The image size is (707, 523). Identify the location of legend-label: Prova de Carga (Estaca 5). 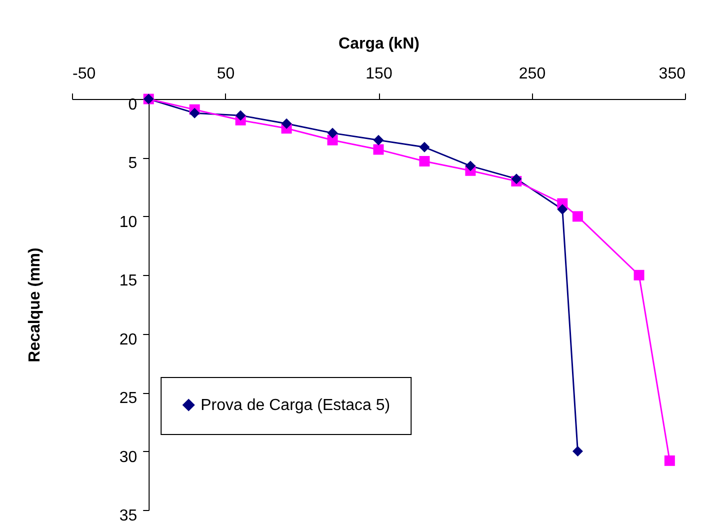
(295, 405).